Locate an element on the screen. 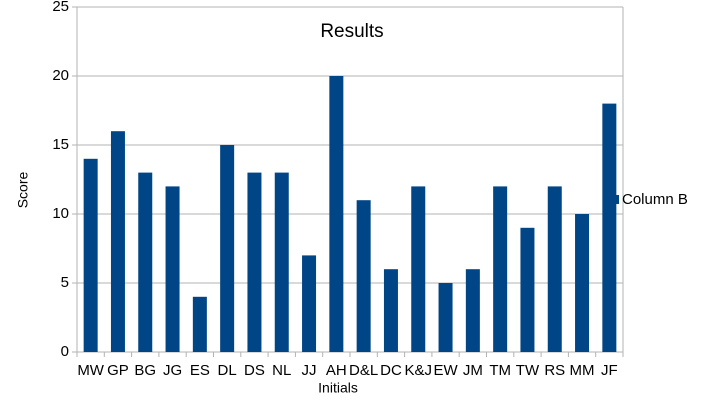 Image resolution: width=703 pixels, height=400 pixels. x-tick-label: TM is located at coordinates (500, 370).